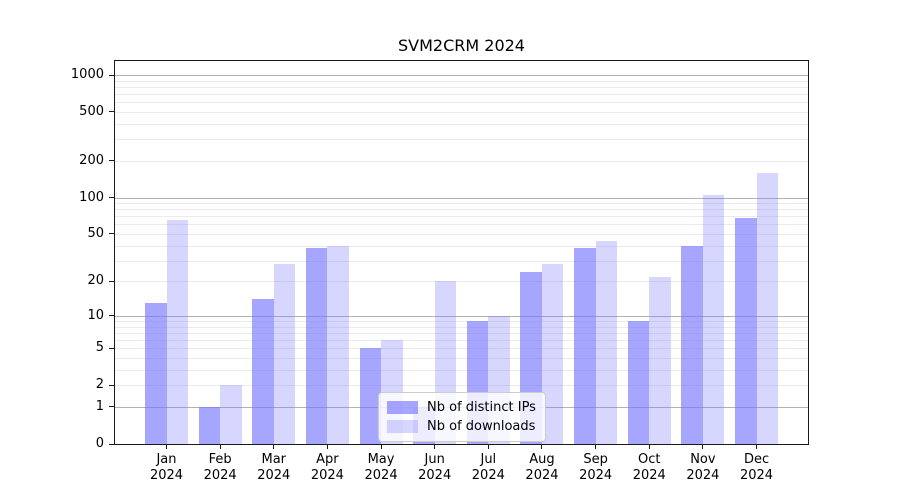 Image resolution: width=900 pixels, height=500 pixels. What do you see at coordinates (552, 354) in the screenshot?
I see `bar-nb-of-downloads-aug` at bounding box center [552, 354].